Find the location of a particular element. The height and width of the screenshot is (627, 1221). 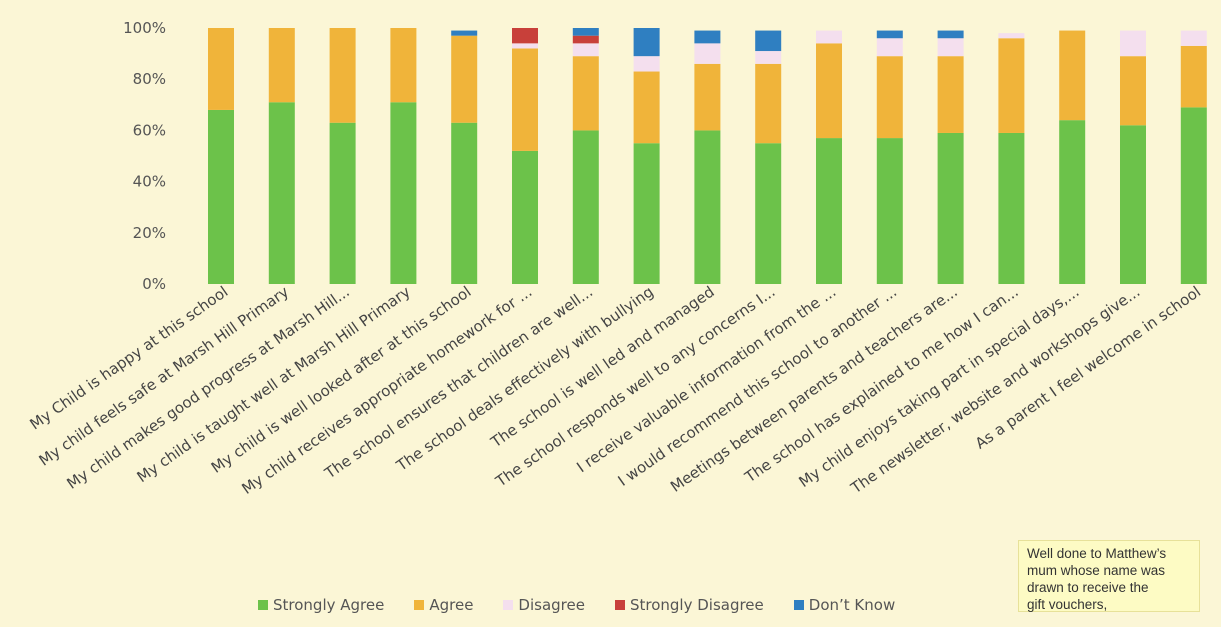

legend-item: Strongly Disagree is located at coordinates (689, 605).